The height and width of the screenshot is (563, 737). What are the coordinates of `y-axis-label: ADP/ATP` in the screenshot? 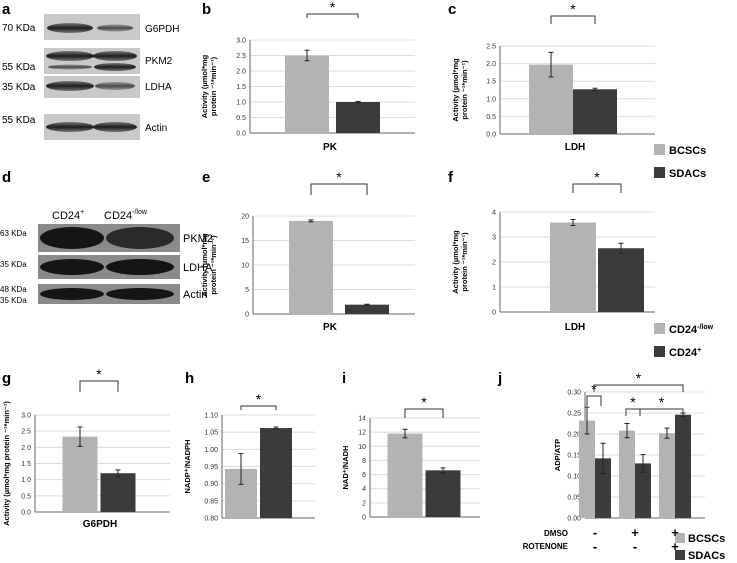 It's located at (557, 455).